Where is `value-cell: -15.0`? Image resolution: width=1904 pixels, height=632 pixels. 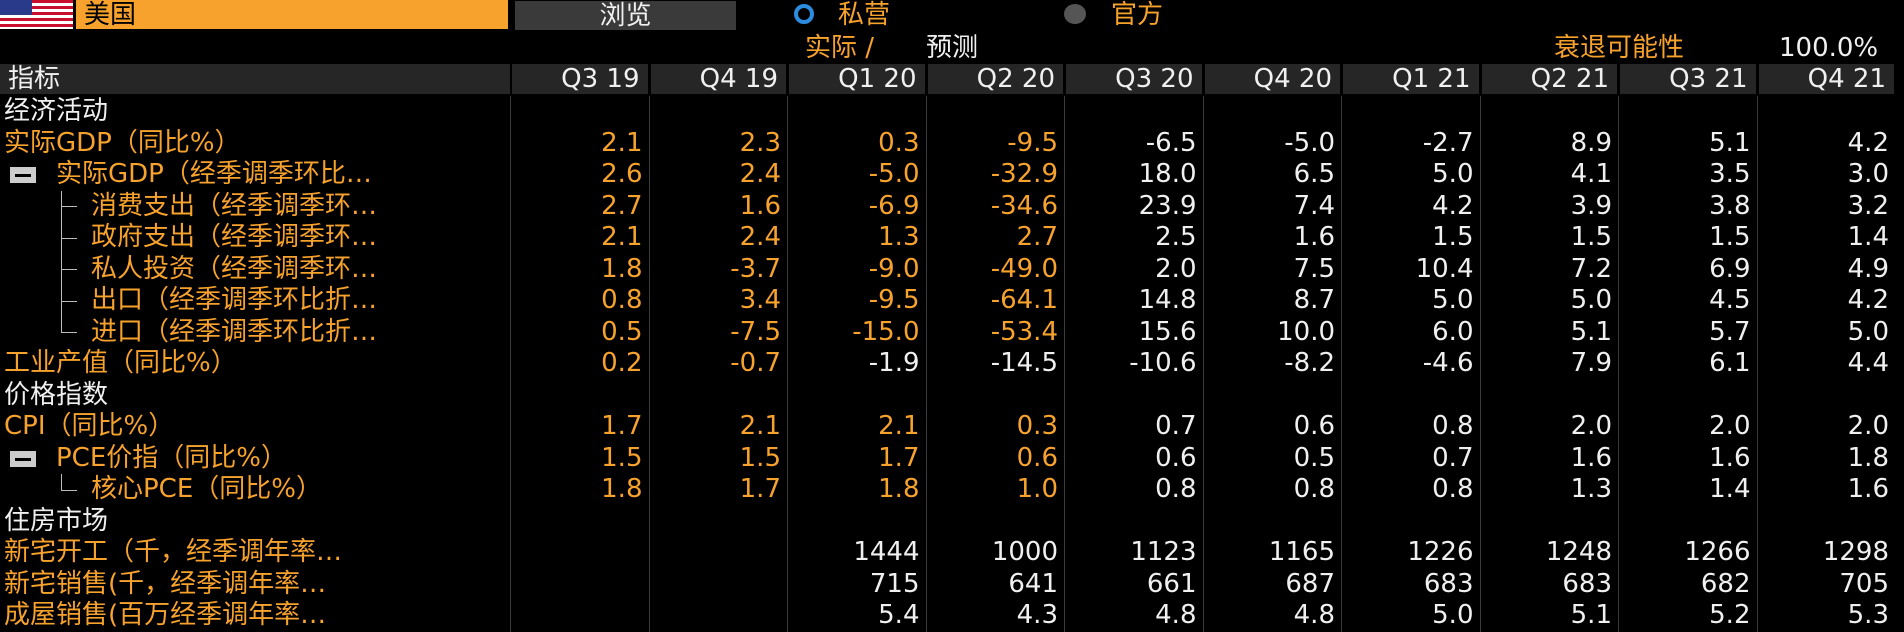 value-cell: -15.0 is located at coordinates (886, 331).